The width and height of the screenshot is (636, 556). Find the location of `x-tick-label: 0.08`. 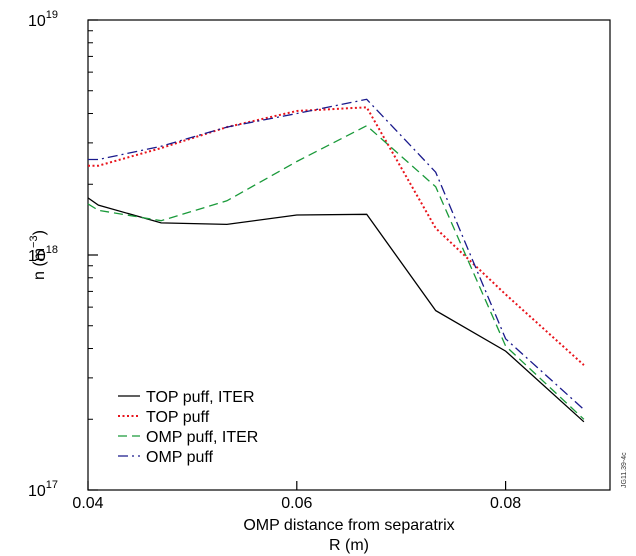

x-tick-label: 0.08 is located at coordinates (505, 503).